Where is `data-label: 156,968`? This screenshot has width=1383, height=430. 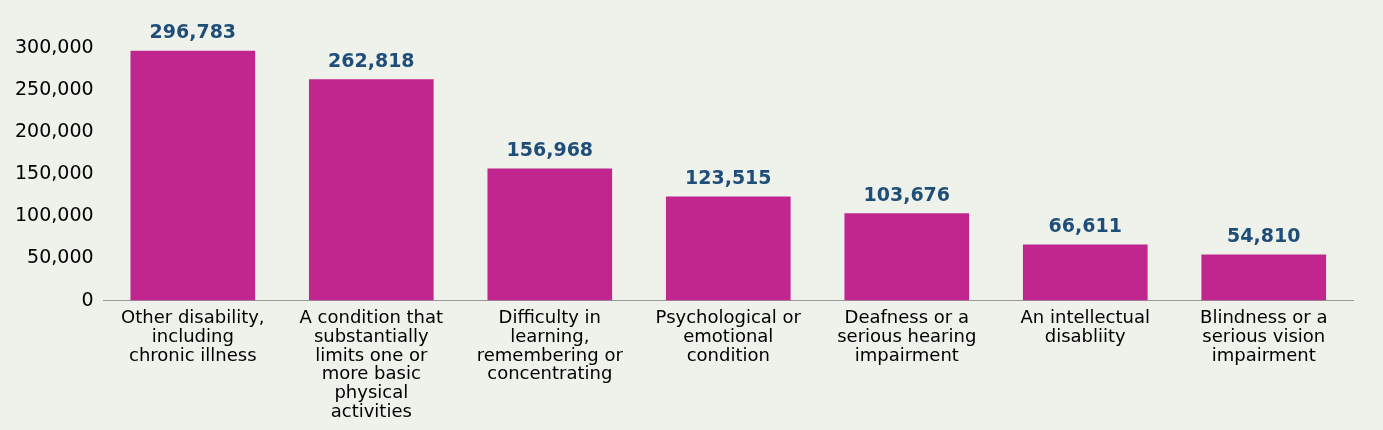
data-label: 156,968 is located at coordinates (550, 148).